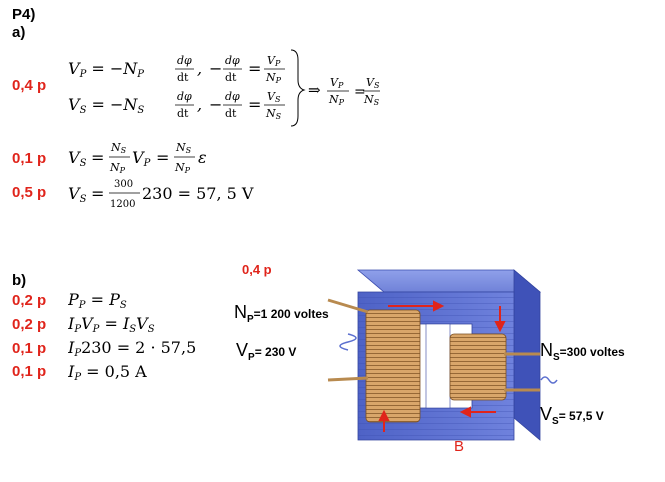 Image resolution: width=665 pixels, height=482 pixels. I want to click on svg-text: ε, so click(202, 157).